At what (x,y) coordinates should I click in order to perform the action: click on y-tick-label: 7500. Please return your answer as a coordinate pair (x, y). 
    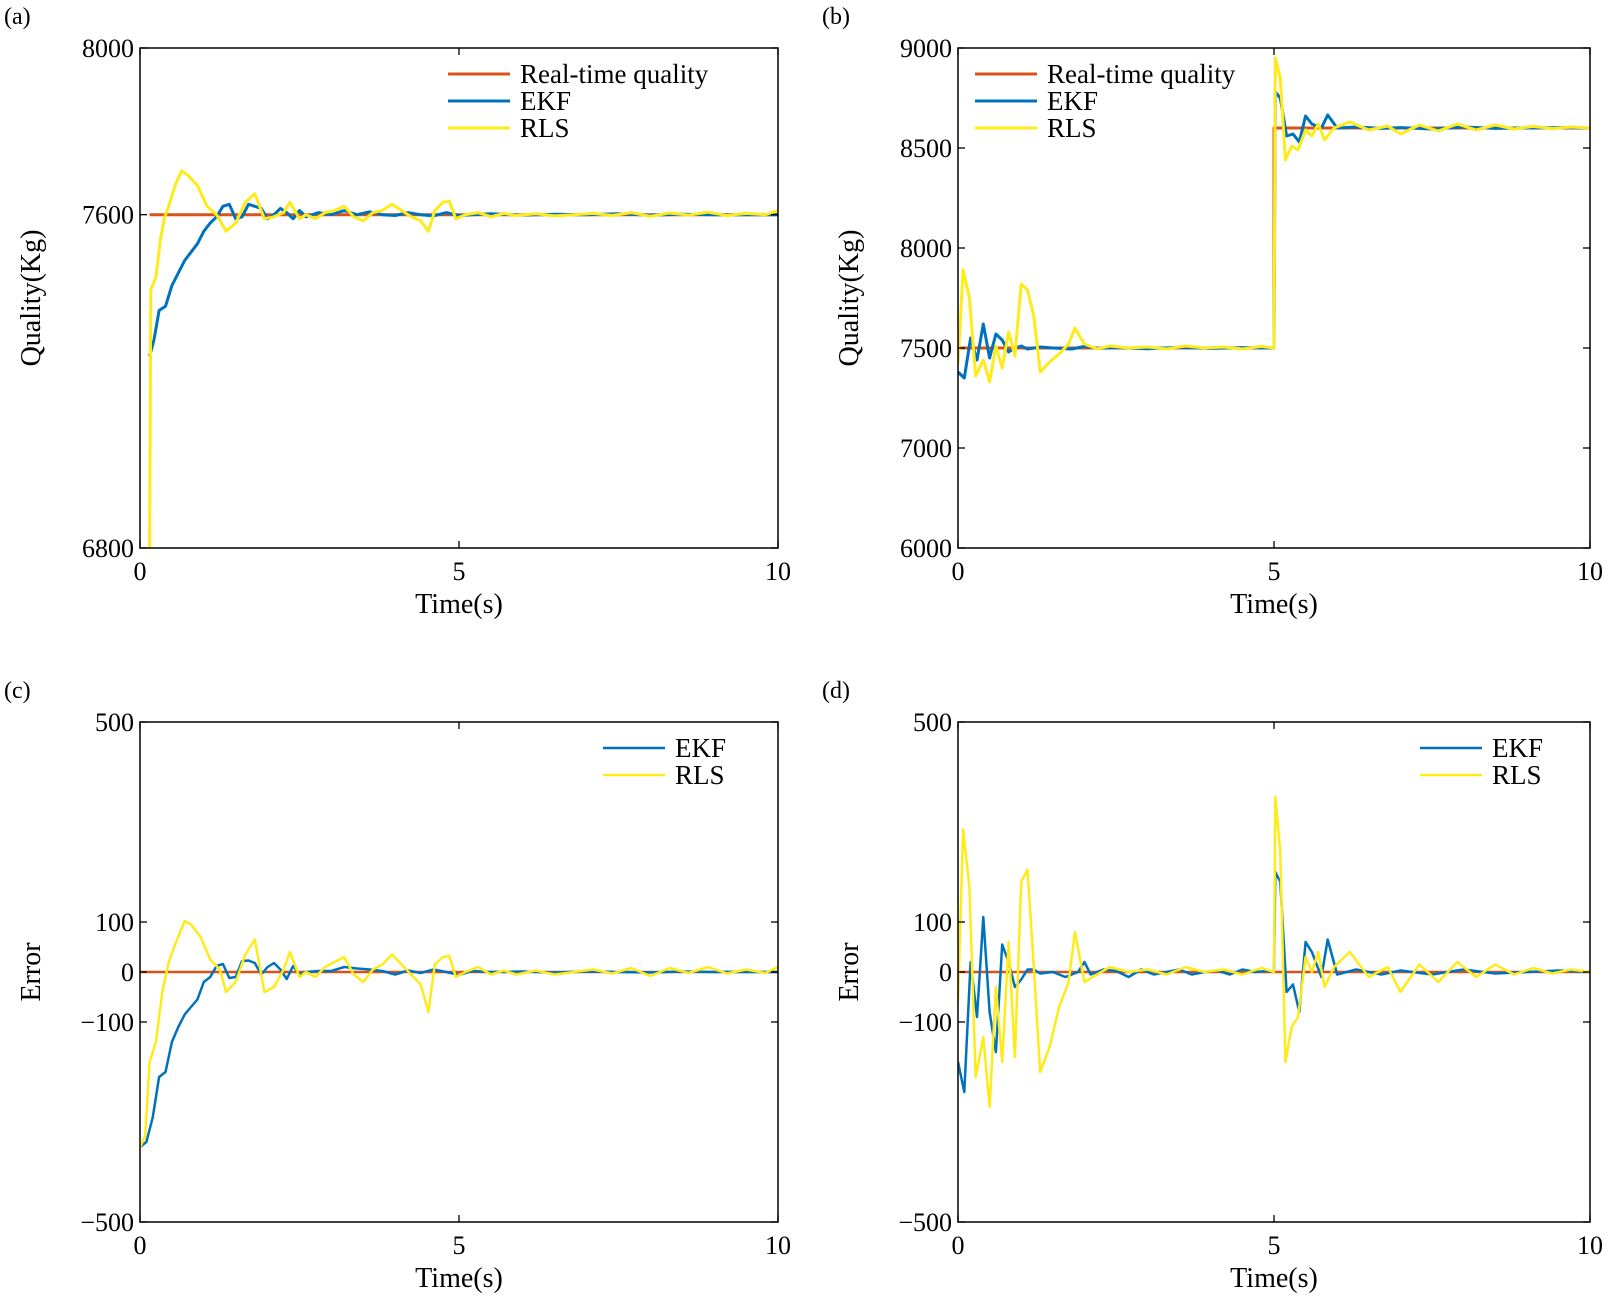
    Looking at the image, I should click on (926, 348).